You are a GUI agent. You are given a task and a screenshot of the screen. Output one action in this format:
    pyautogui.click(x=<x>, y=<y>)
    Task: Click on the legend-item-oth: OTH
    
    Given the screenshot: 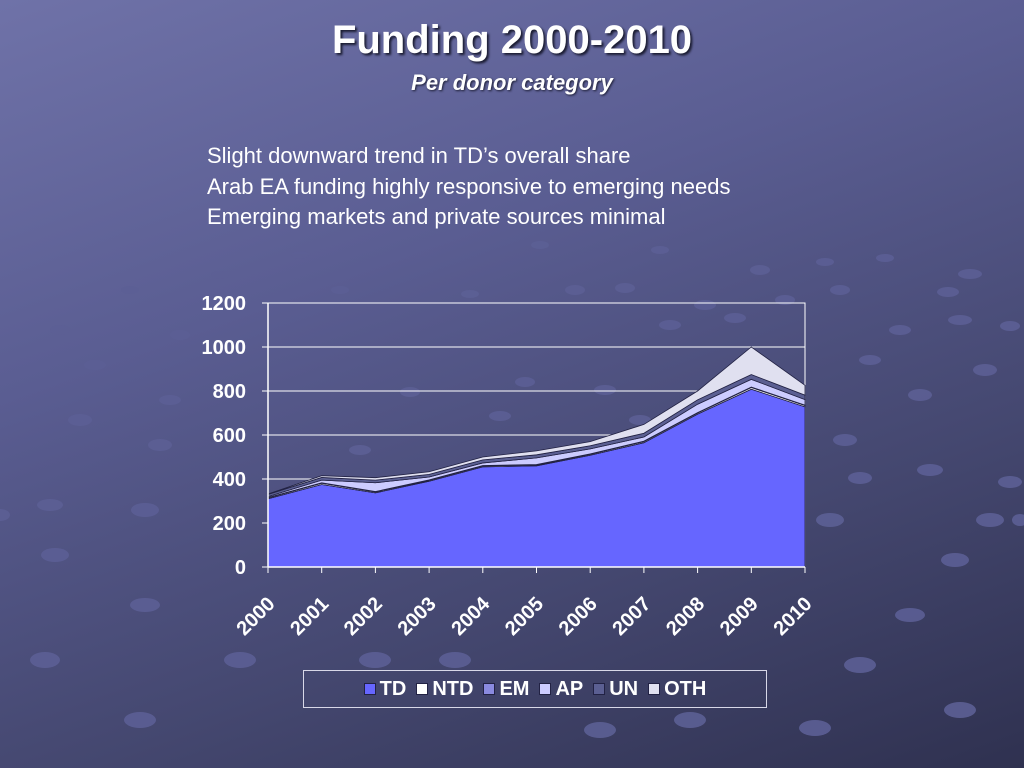 What is the action you would take?
    pyautogui.click(x=677, y=689)
    